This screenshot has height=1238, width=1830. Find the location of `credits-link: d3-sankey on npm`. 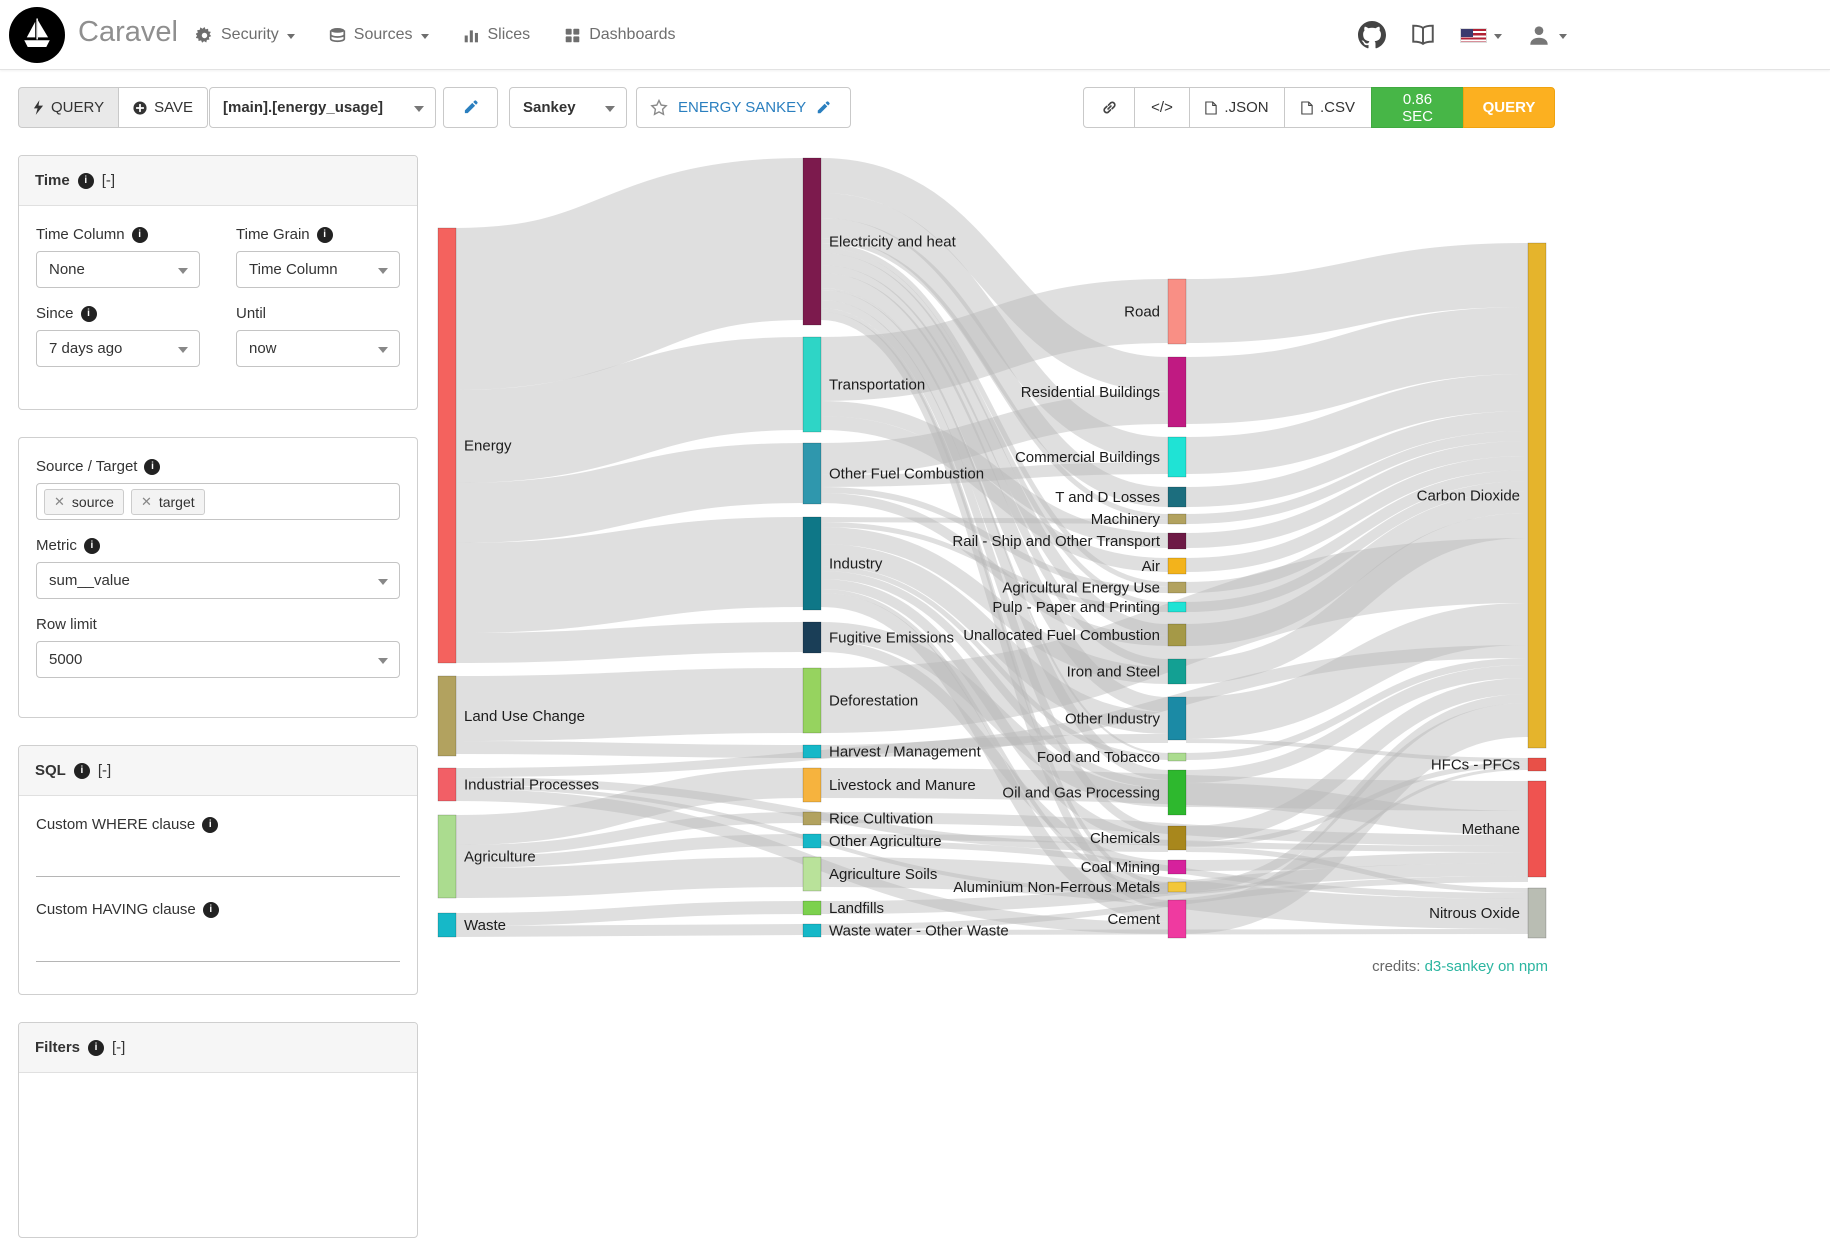

credits-link: d3-sankey on npm is located at coordinates (1486, 966).